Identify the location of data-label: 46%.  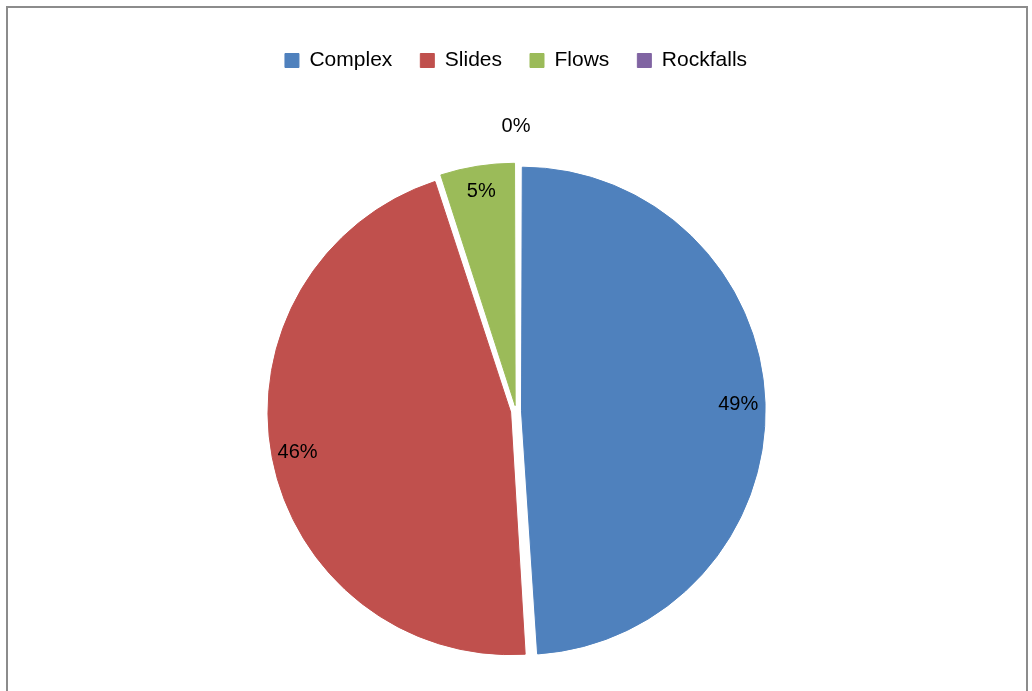
(297, 451).